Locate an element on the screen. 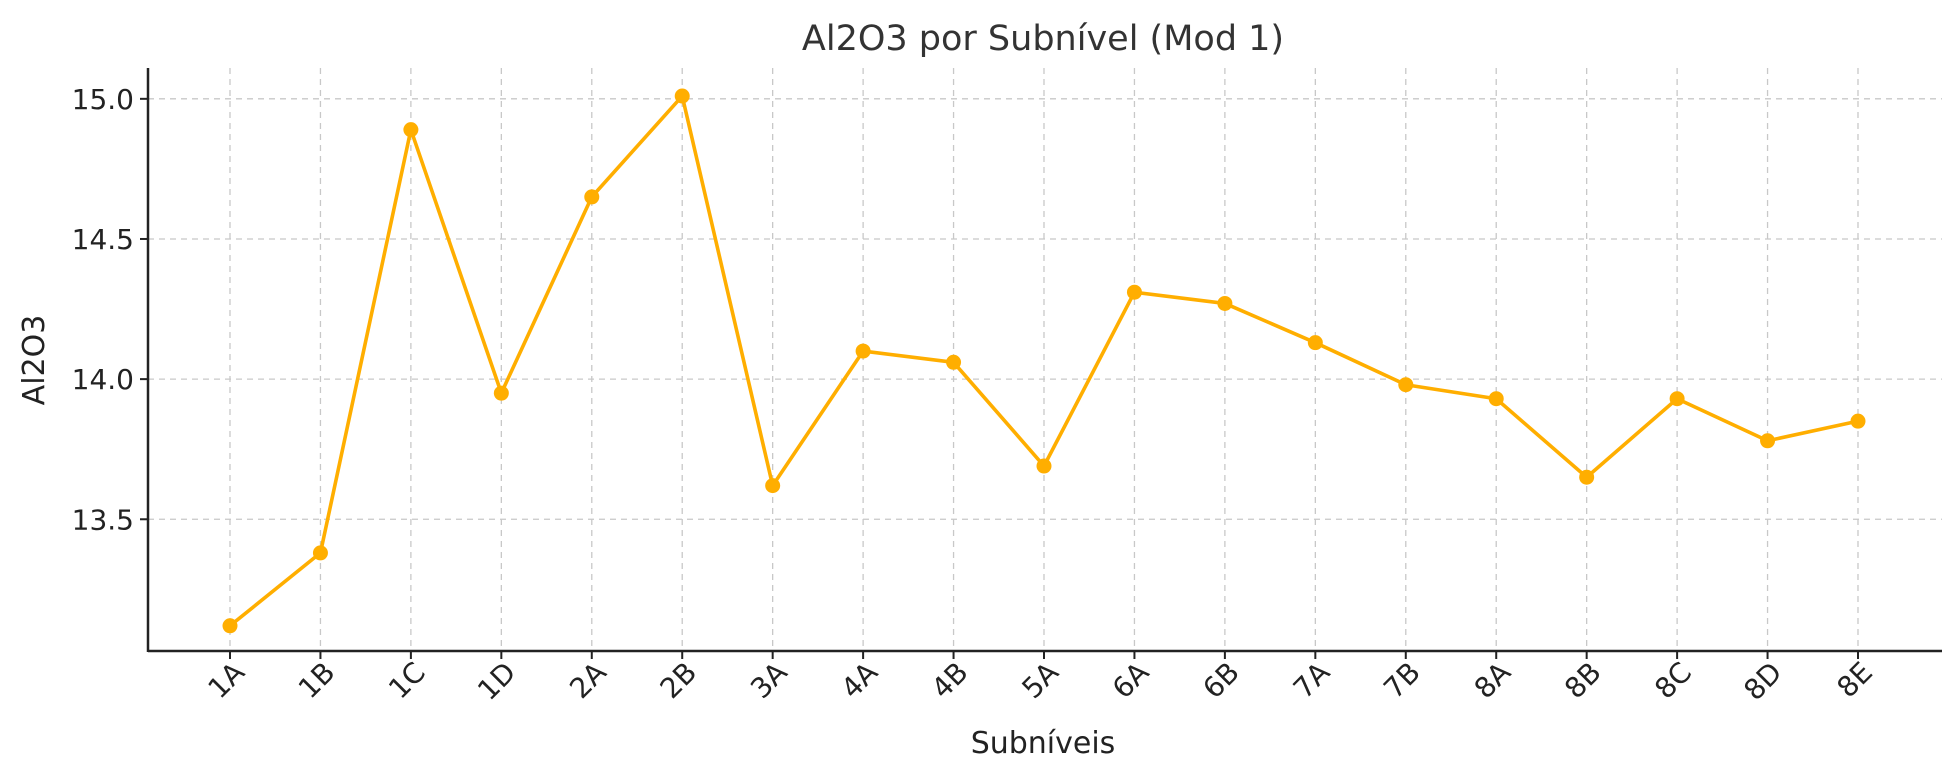 The width and height of the screenshot is (1958, 780). x-tick-label: 4A is located at coordinates (859, 680).